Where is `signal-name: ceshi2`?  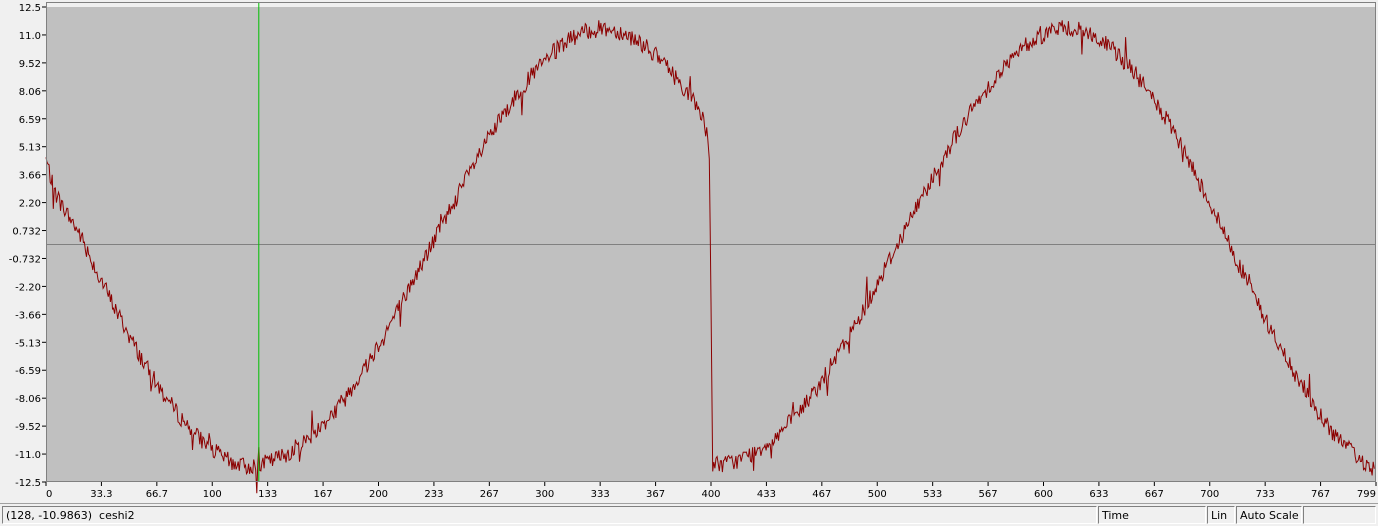 signal-name: ceshi2 is located at coordinates (117, 515).